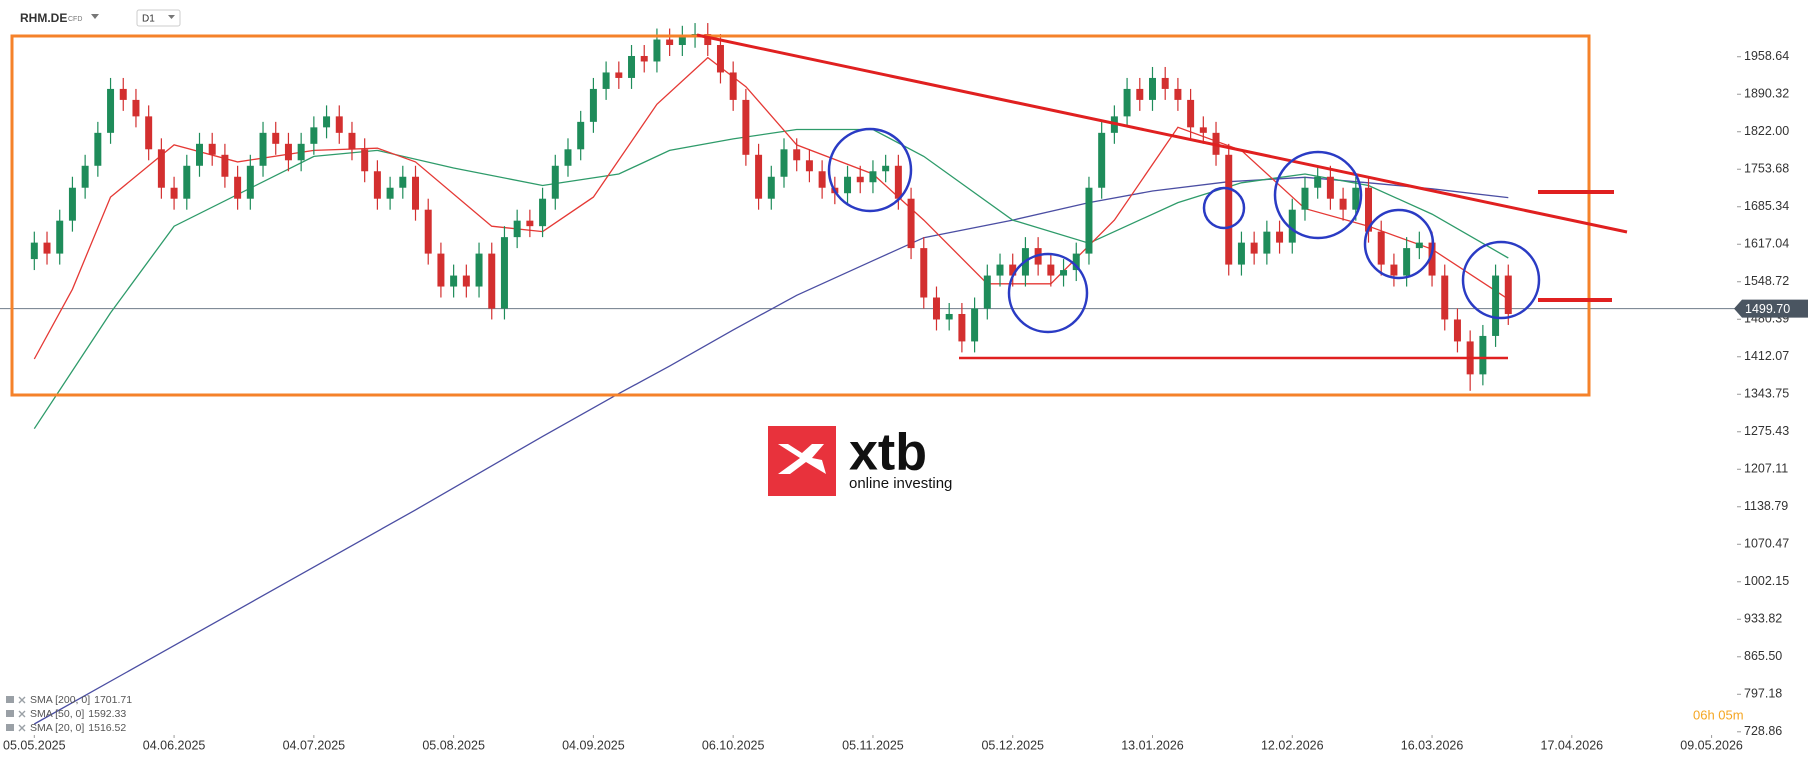  I want to click on x-tick-label: 04.07.2025, so click(314, 745).